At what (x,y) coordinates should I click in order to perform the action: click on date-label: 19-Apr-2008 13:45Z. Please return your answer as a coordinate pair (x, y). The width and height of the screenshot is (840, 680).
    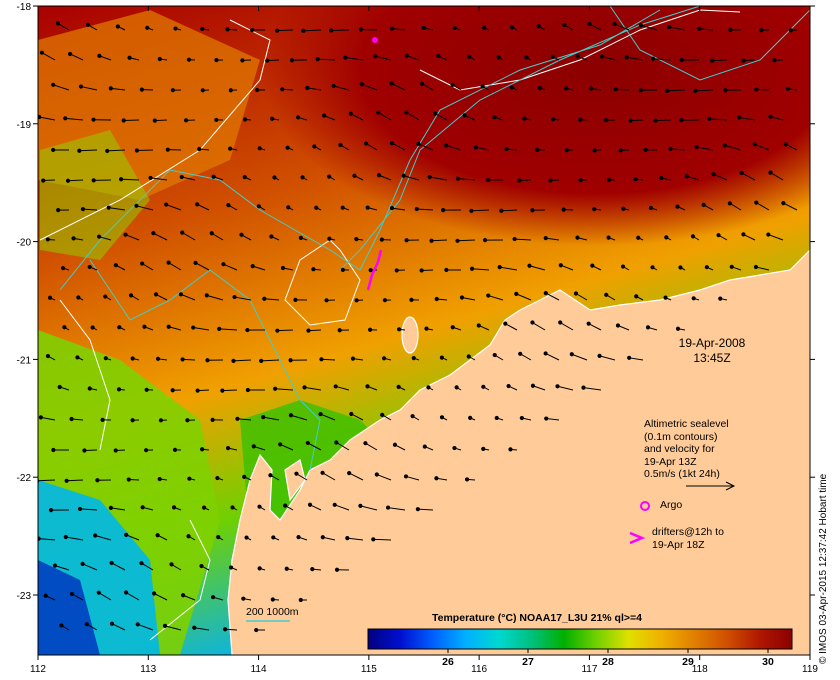
    Looking at the image, I should click on (712, 351).